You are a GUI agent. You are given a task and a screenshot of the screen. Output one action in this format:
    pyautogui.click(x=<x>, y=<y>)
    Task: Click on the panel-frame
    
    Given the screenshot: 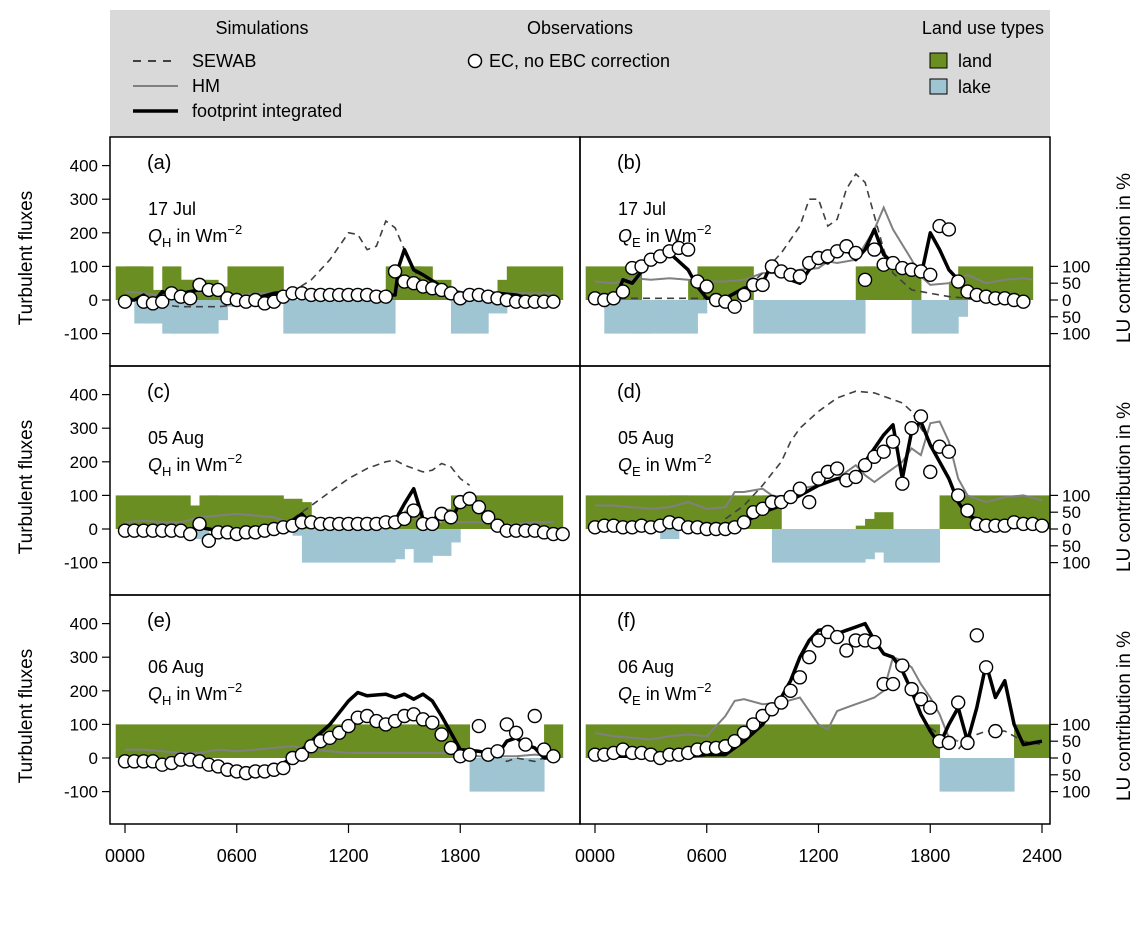 What is the action you would take?
    pyautogui.click(x=815, y=709)
    